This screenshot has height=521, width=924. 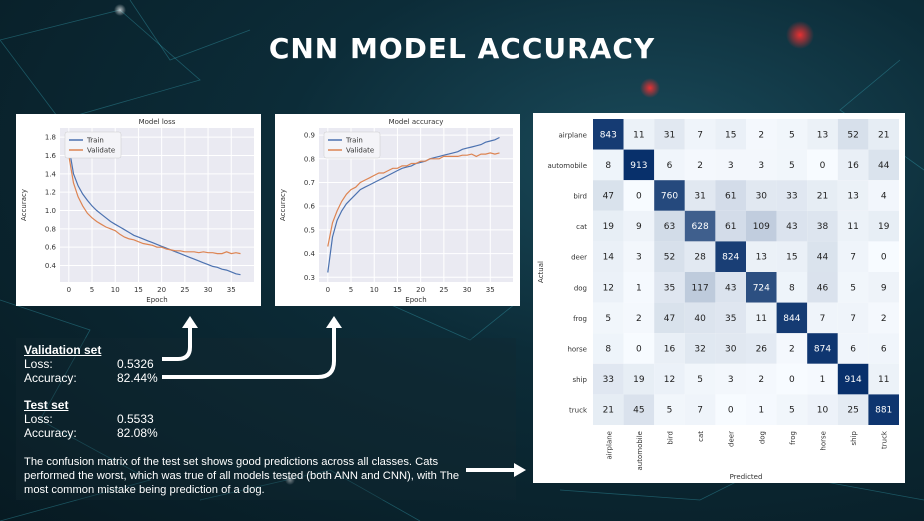 I want to click on cm-cell-value: 6, so click(x=884, y=350).